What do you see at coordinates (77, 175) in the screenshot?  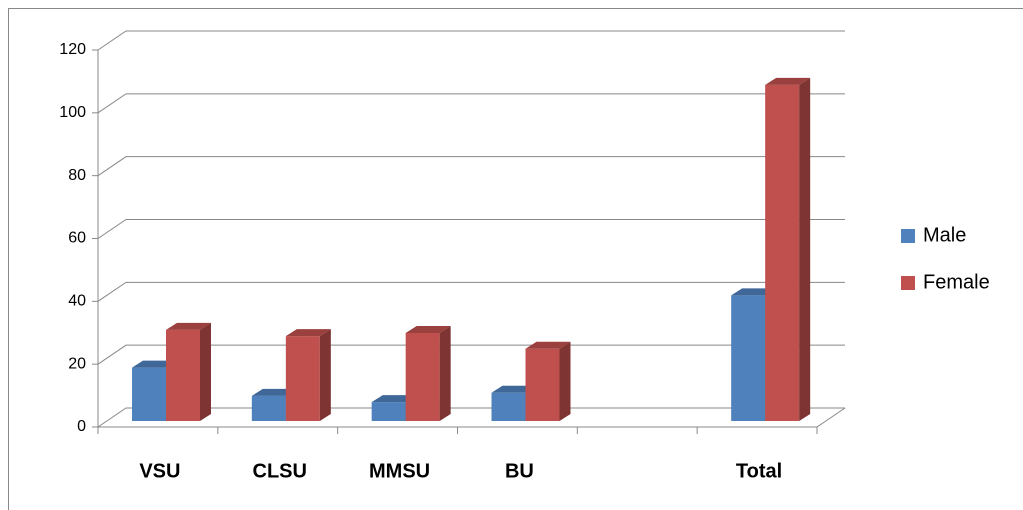 I see `y-tick-label: 80` at bounding box center [77, 175].